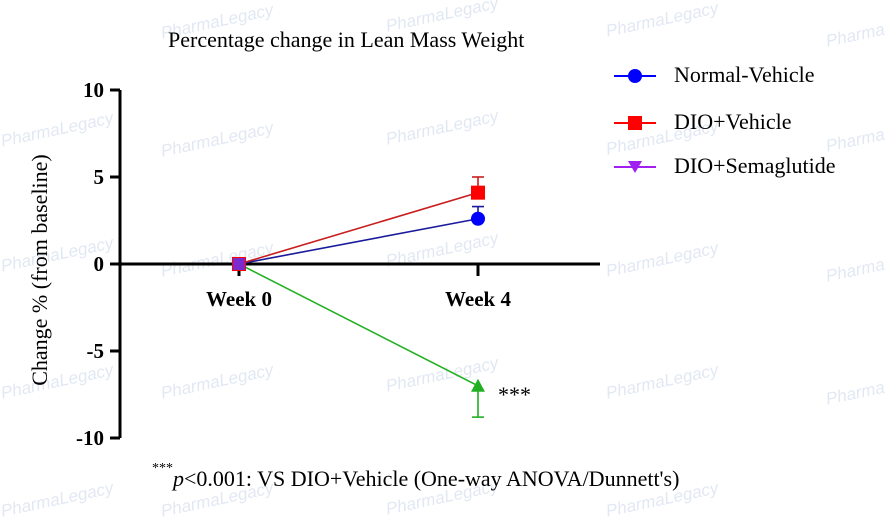  Describe the element at coordinates (90, 438) in the screenshot. I see `y-tick-label: -10` at that location.